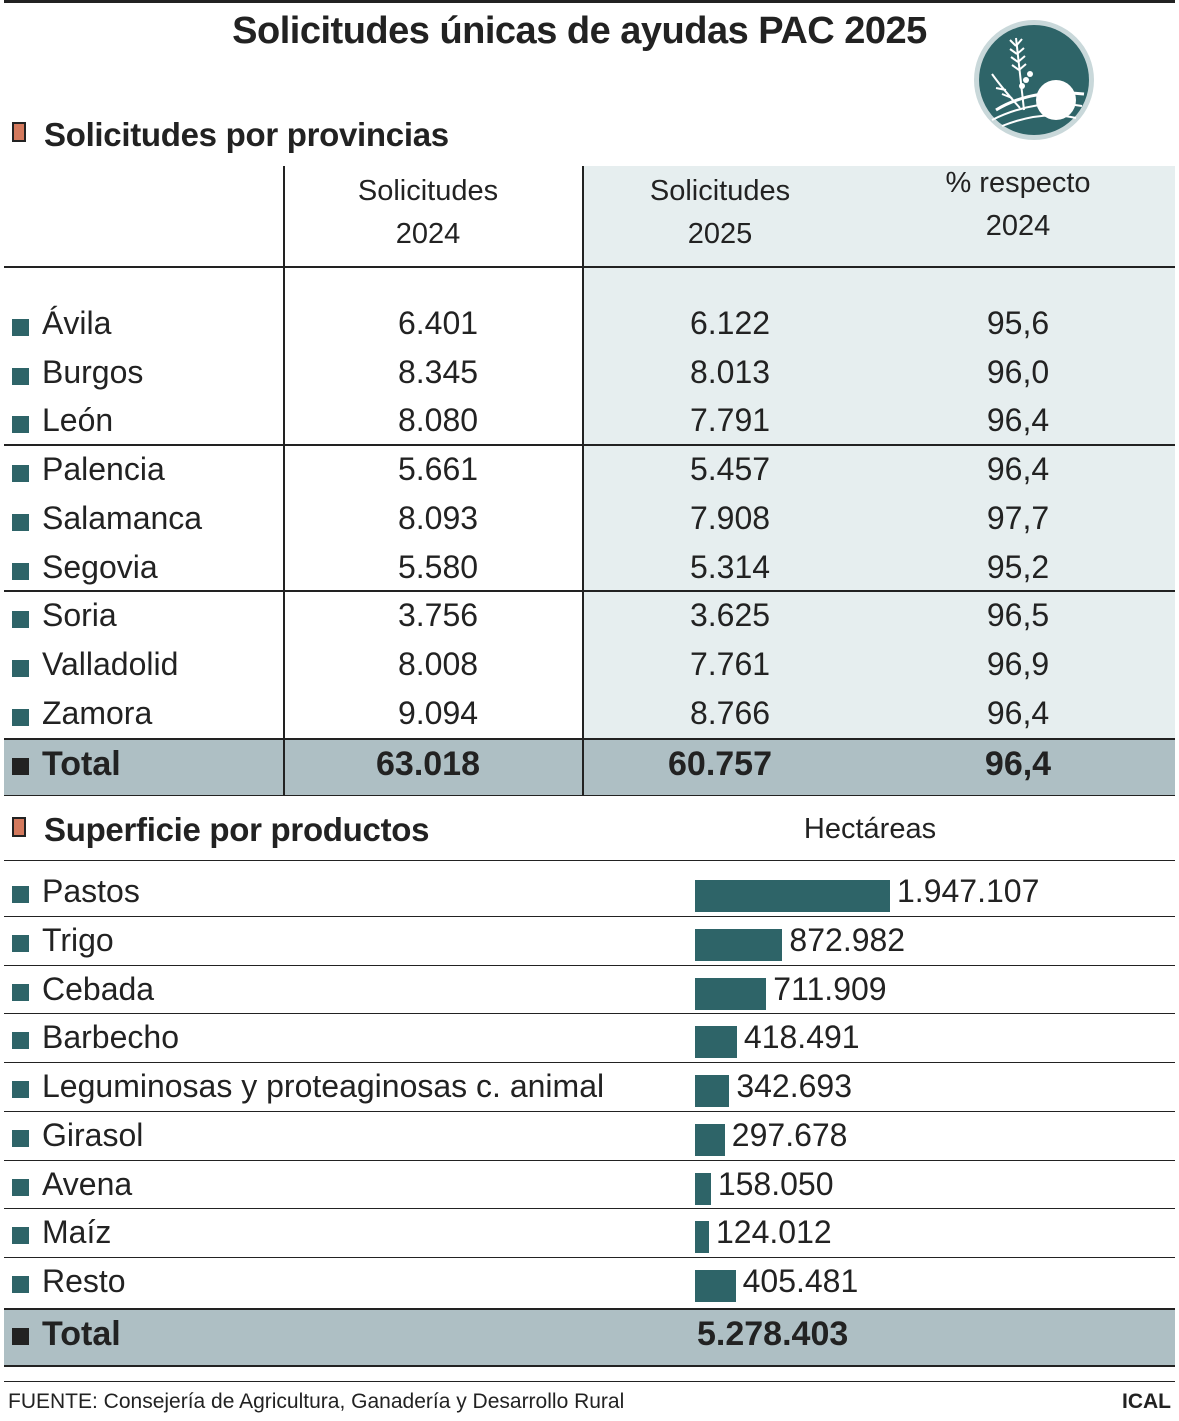 This screenshot has height=1421, width=1179. I want to click on value-2024: 8.345, so click(438, 372).